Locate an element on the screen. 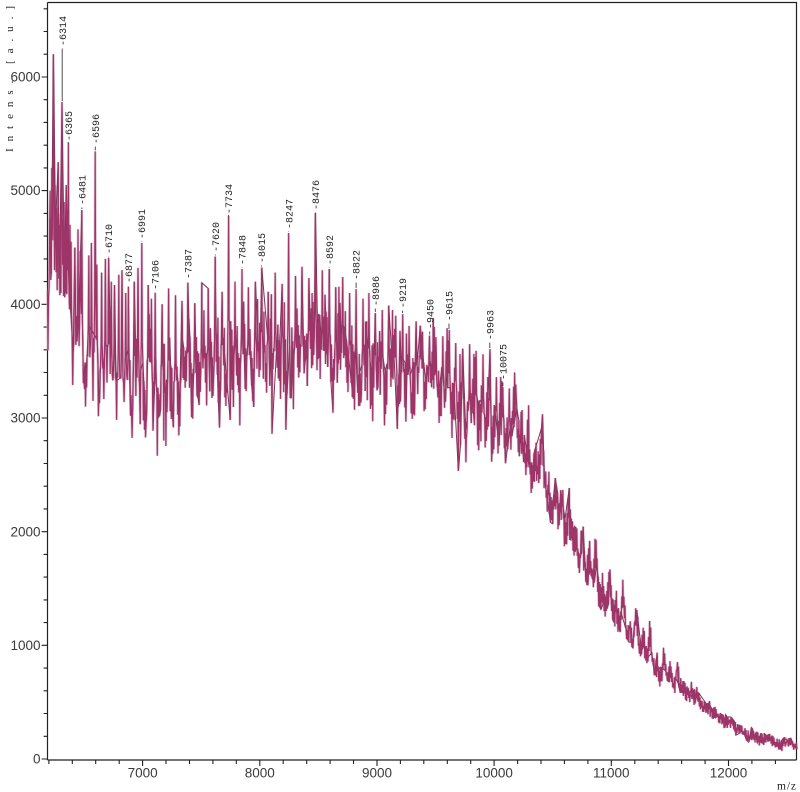 The width and height of the screenshot is (800, 792). svg-text: 10000 is located at coordinates (494, 773).